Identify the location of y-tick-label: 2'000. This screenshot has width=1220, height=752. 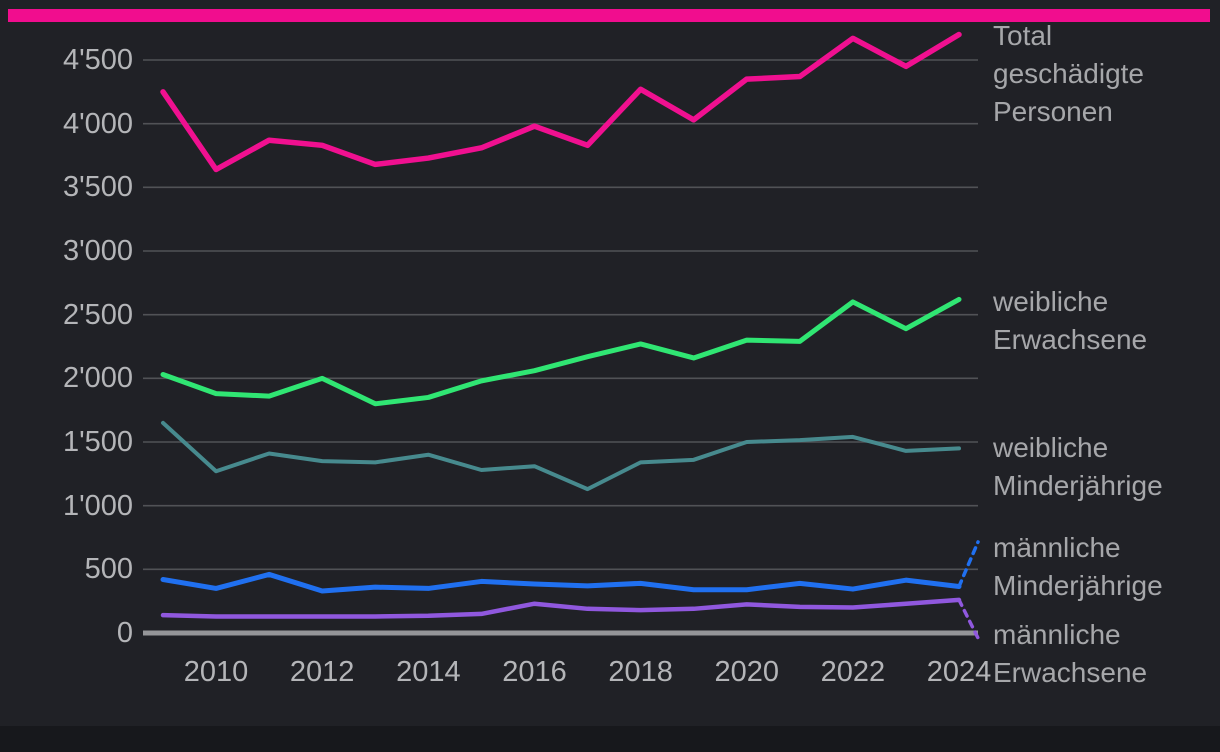
(97, 378).